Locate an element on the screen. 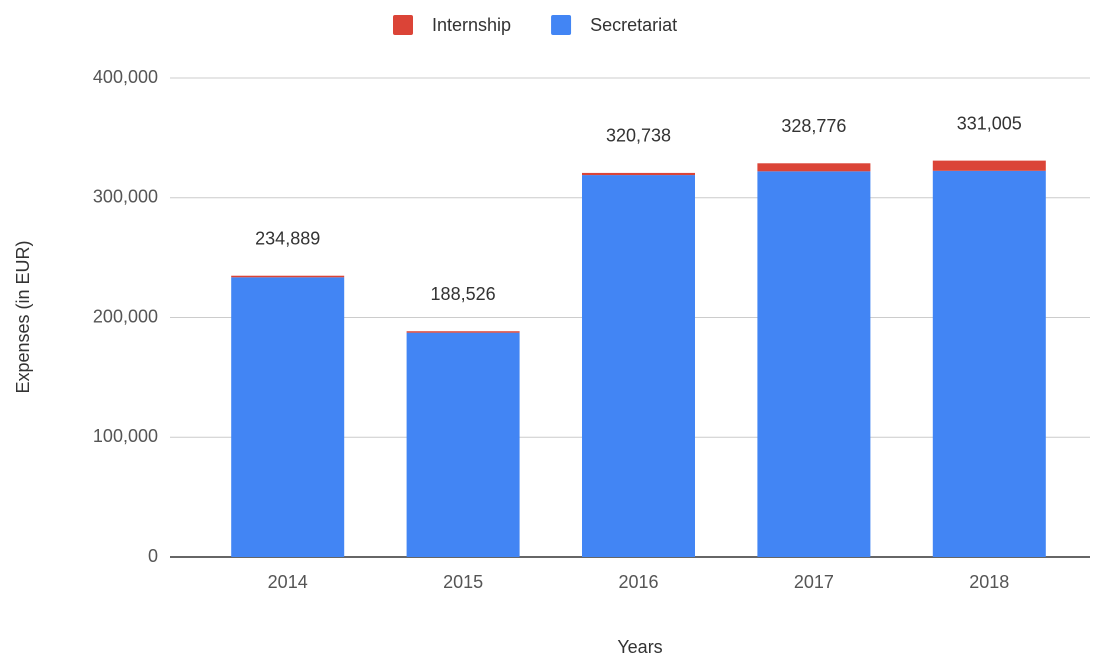 This screenshot has width=1103, height=659. x-tick-label: 2016 is located at coordinates (638, 582).